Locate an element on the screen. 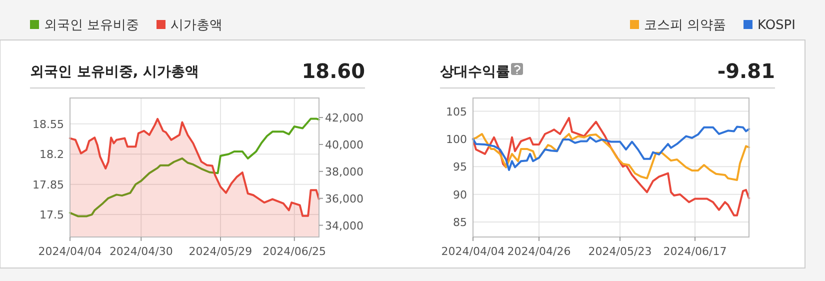 The height and width of the screenshot is (281, 825). y-tick-label: 17.85 is located at coordinates (48, 185).